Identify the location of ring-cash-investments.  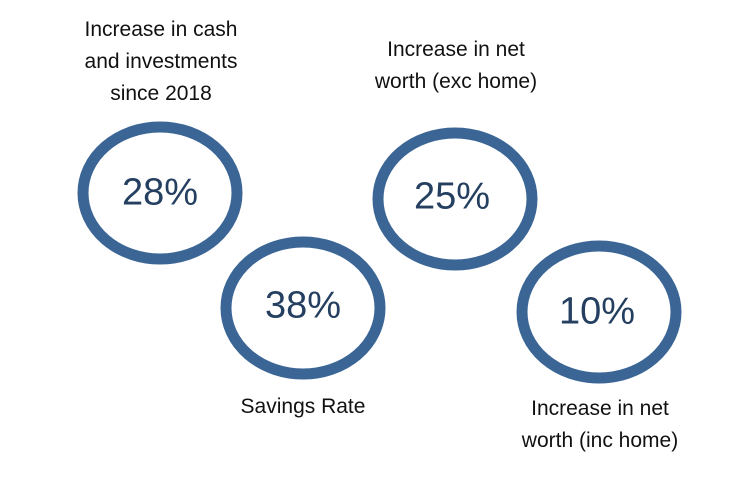
(160, 193).